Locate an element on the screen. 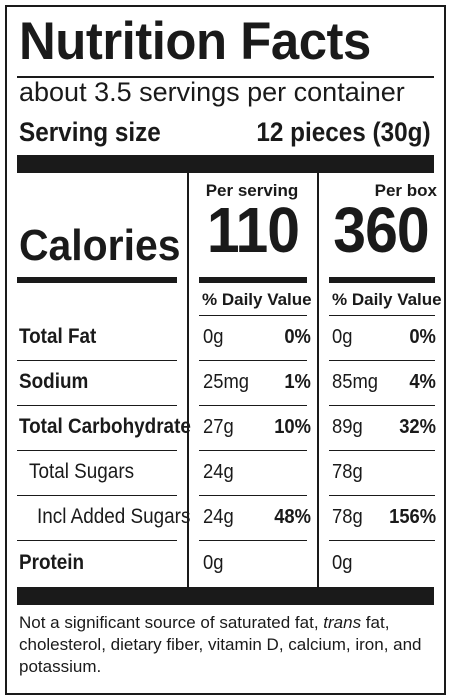 Image resolution: width=453 pixels, height=700 pixels. nutrient-name-protein: Protein is located at coordinates (52, 562).